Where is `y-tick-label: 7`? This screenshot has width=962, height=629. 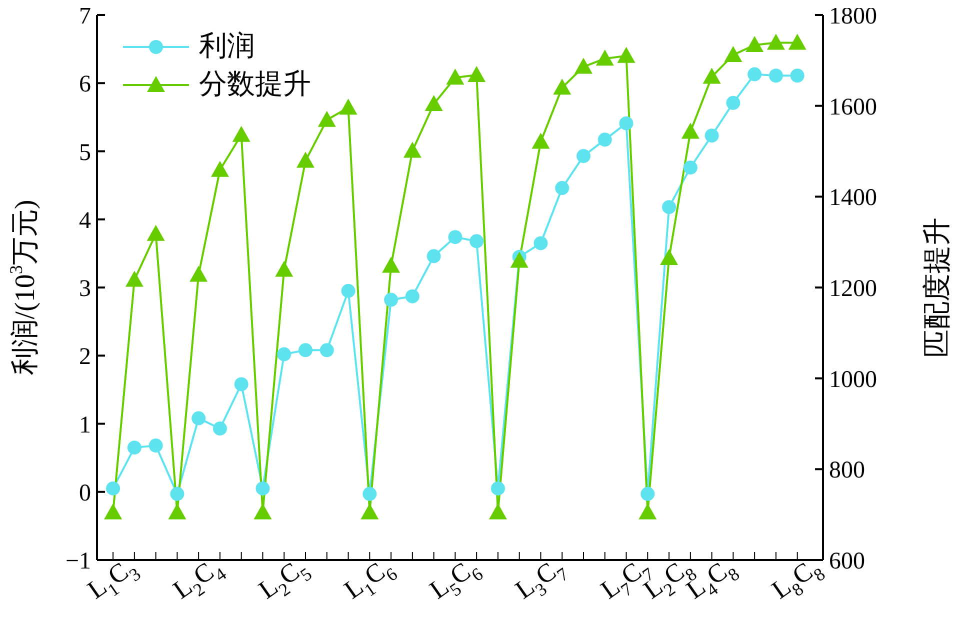
y-tick-label: 7 is located at coordinates (85, 17).